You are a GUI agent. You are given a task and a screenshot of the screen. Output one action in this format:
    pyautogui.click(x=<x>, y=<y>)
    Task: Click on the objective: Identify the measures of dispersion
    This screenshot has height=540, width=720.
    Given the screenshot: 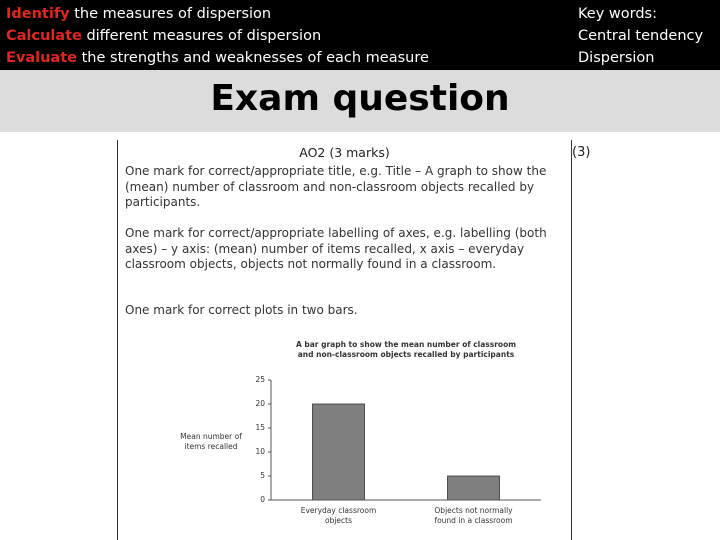 What is the action you would take?
    pyautogui.click(x=138, y=14)
    